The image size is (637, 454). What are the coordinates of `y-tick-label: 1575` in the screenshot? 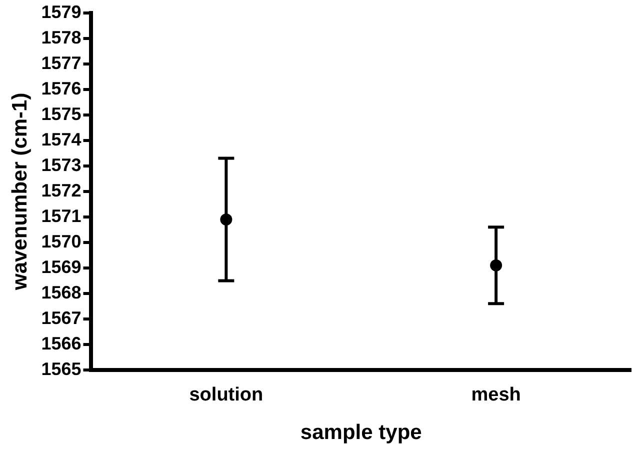 It's located at (61, 114).